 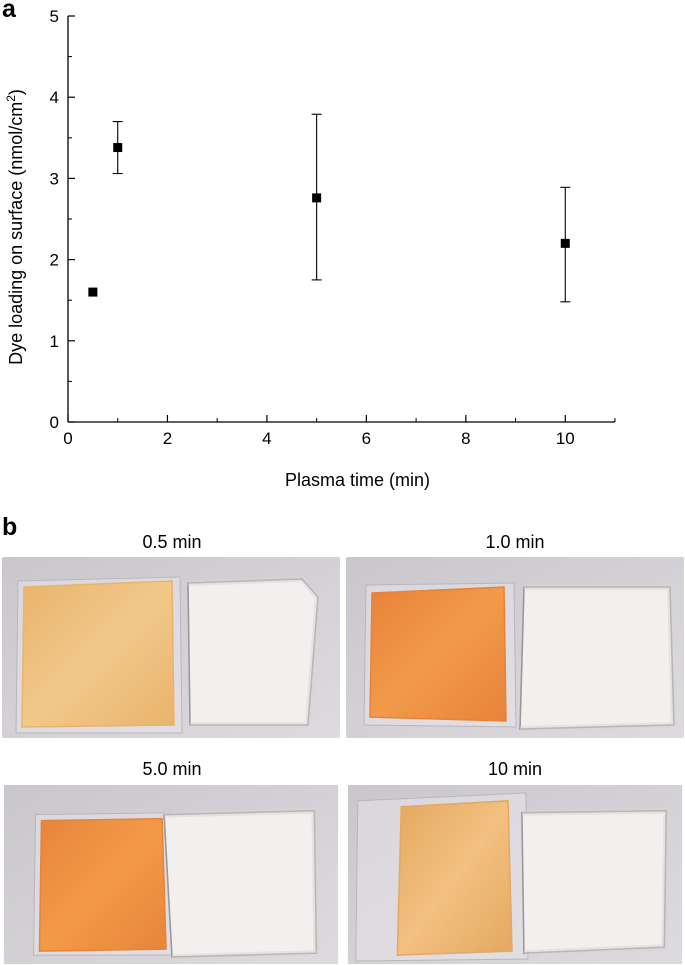 What do you see at coordinates (54, 178) in the screenshot?
I see `y-tick-label: 3` at bounding box center [54, 178].